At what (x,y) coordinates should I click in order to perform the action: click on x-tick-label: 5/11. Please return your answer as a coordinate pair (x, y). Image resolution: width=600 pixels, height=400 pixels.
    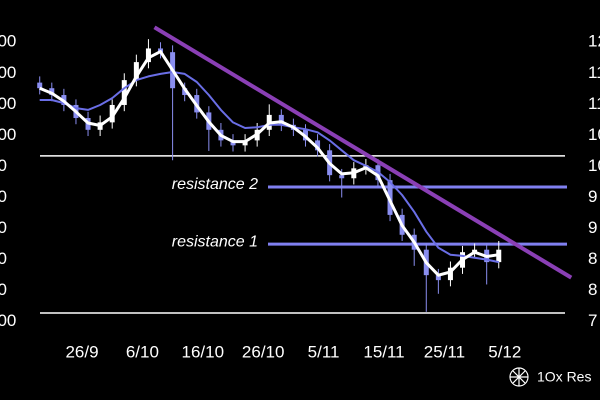
    Looking at the image, I should click on (324, 351).